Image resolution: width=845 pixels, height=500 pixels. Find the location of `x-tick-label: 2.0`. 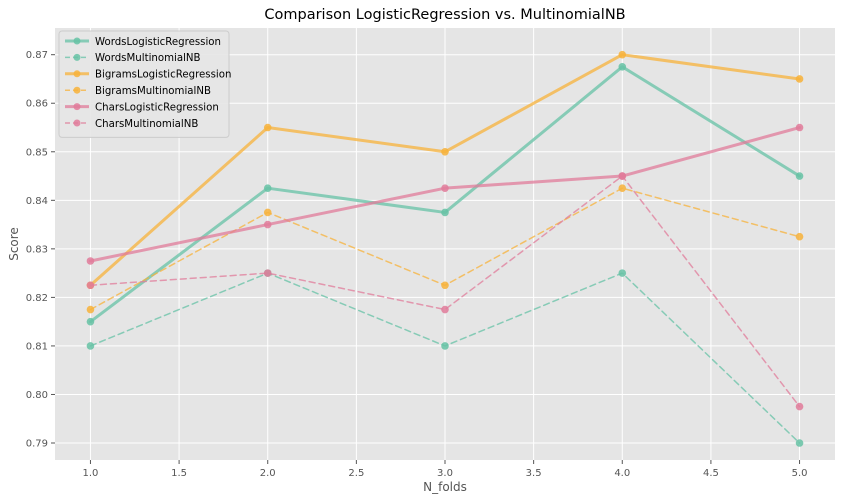

x-tick-label: 2.0 is located at coordinates (268, 473).